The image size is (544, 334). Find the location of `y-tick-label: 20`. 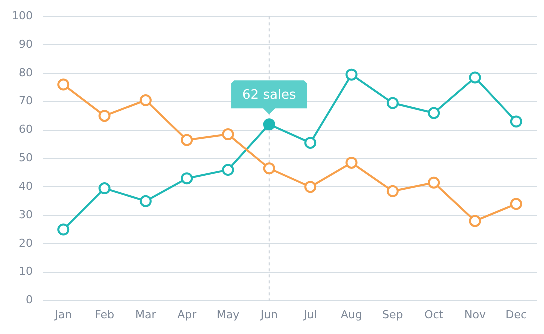

y-tick-label: 20 is located at coordinates (25, 243).